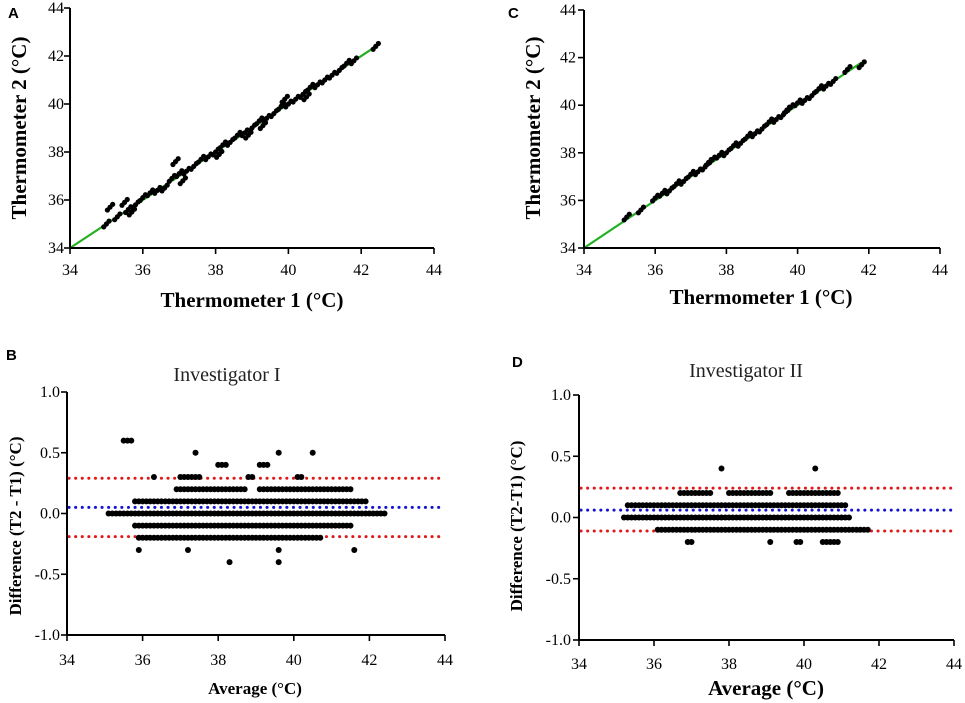 This screenshot has height=703, width=965. Describe the element at coordinates (216, 270) in the screenshot. I see `panel-a-x-tick-label: 38` at that location.